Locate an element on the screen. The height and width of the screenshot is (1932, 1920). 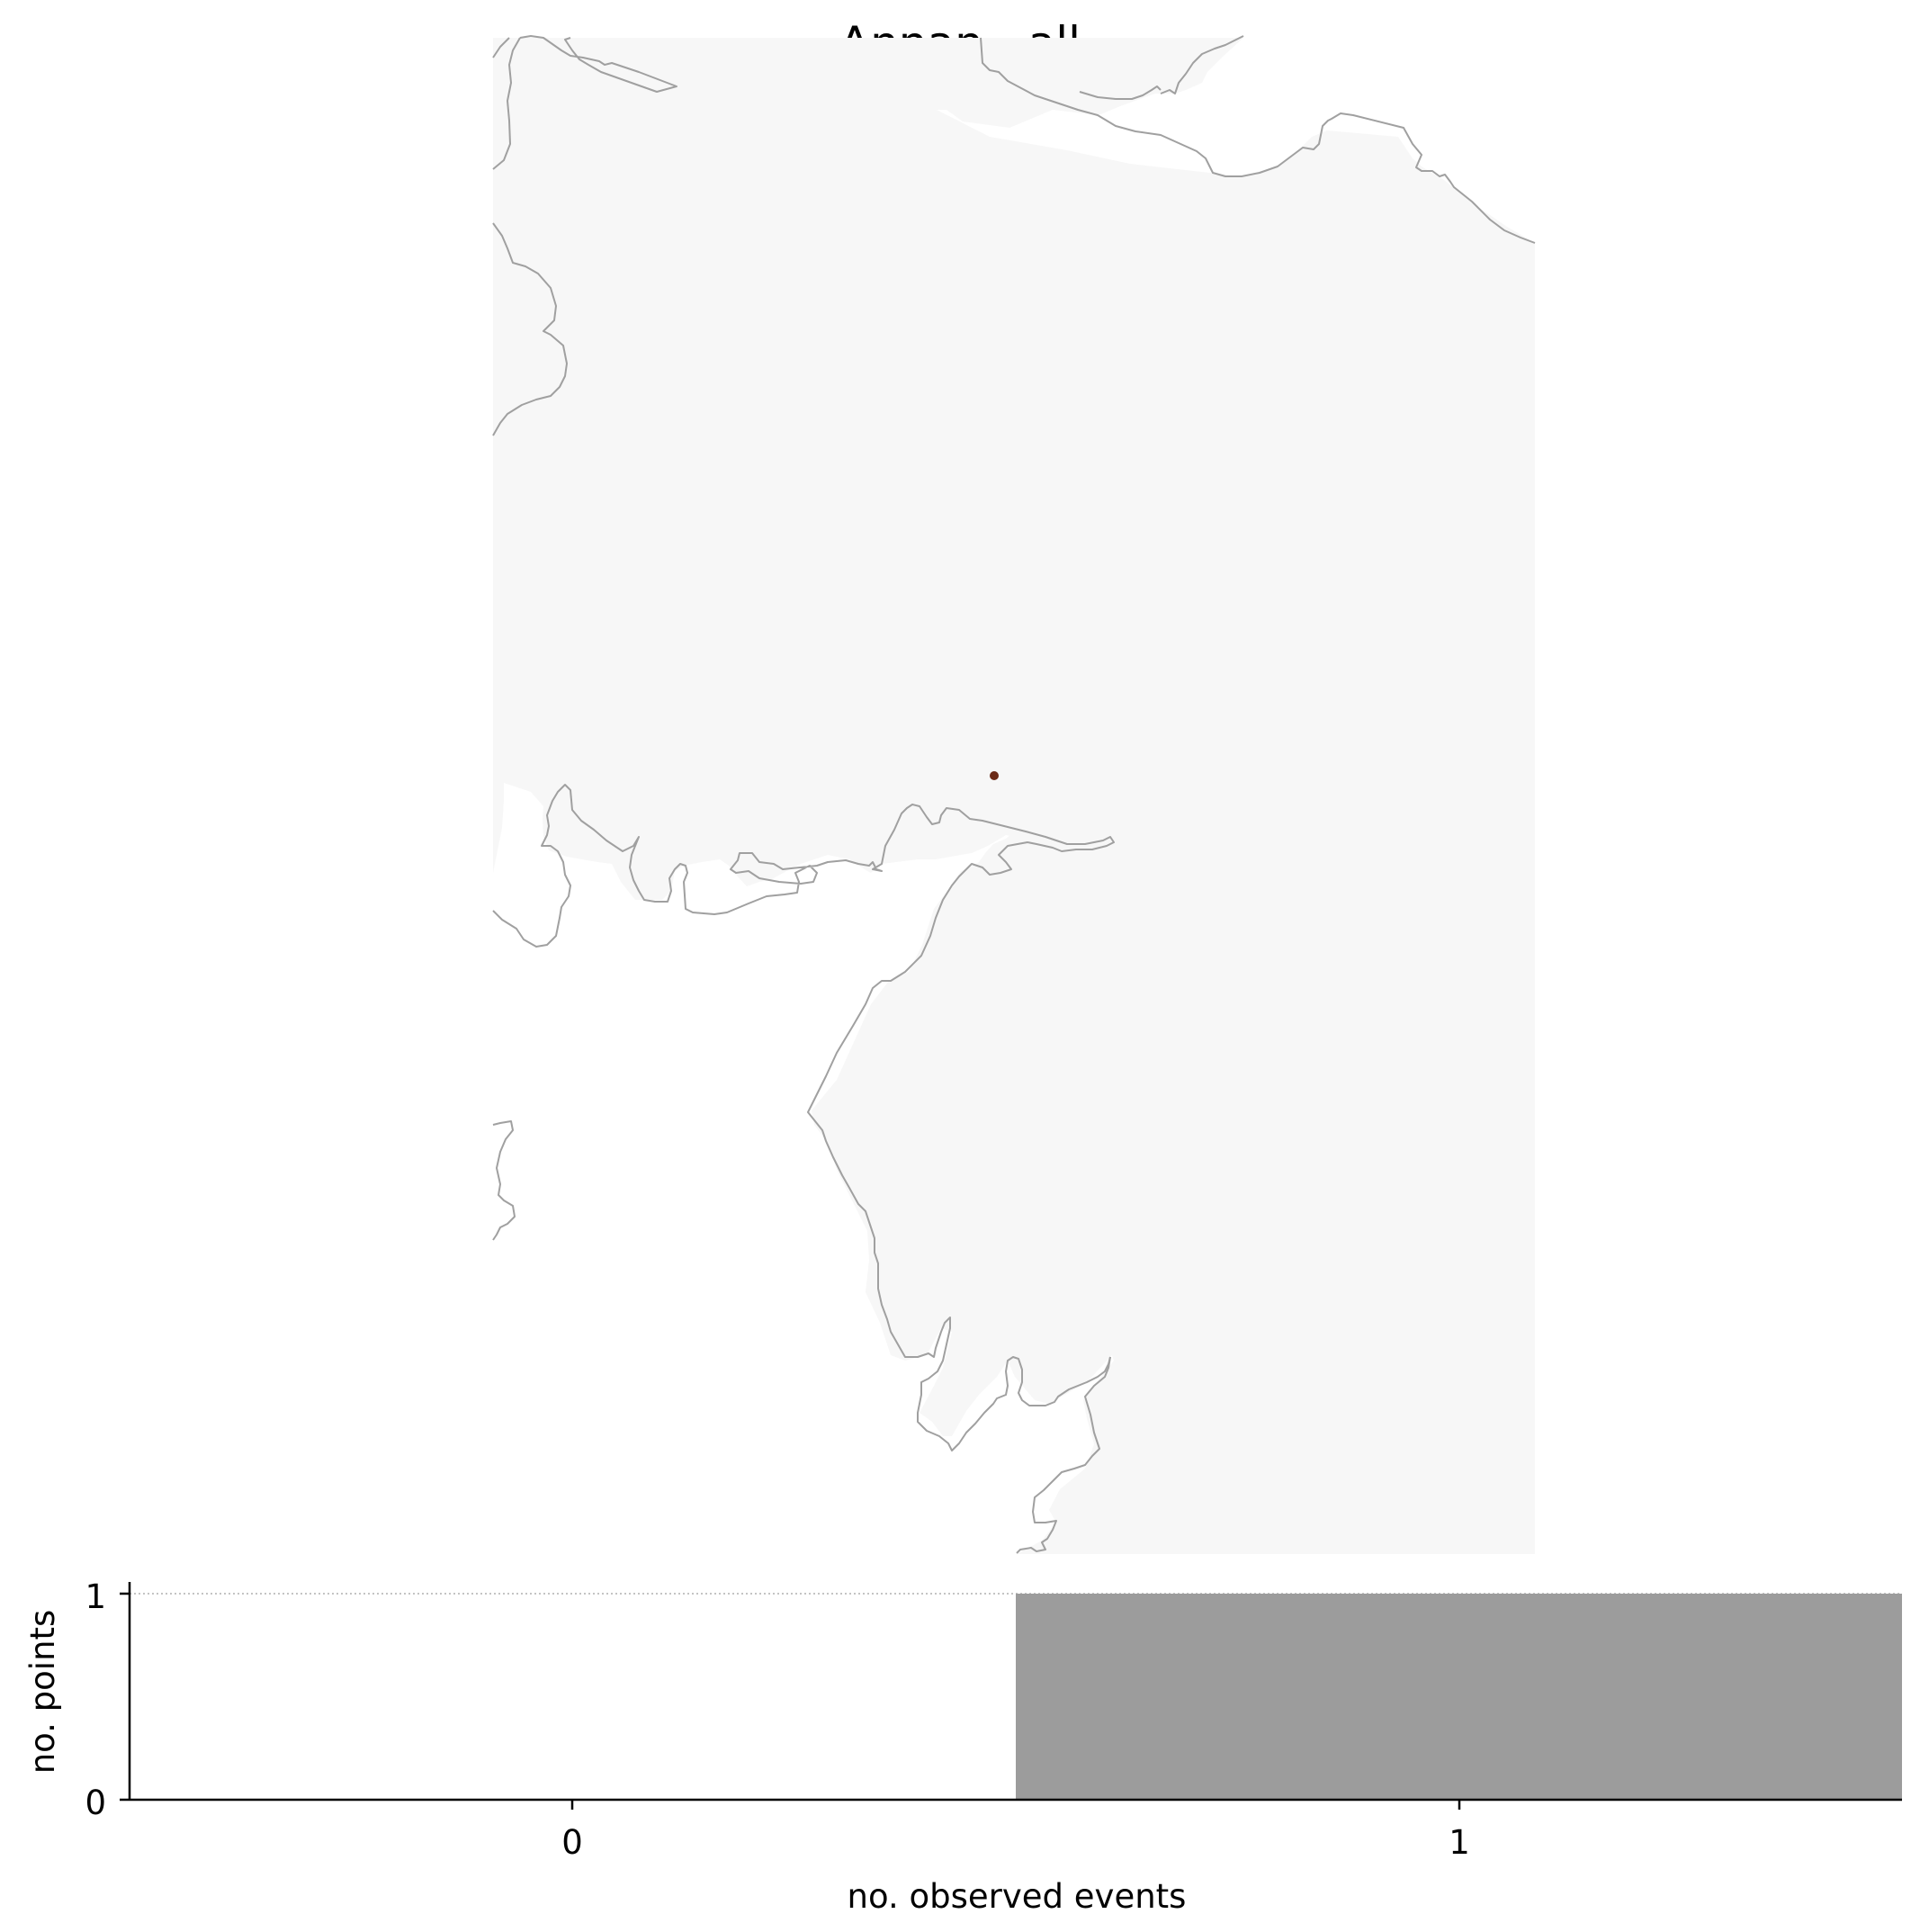
x-tick-label-0: 0 is located at coordinates (572, 1842).